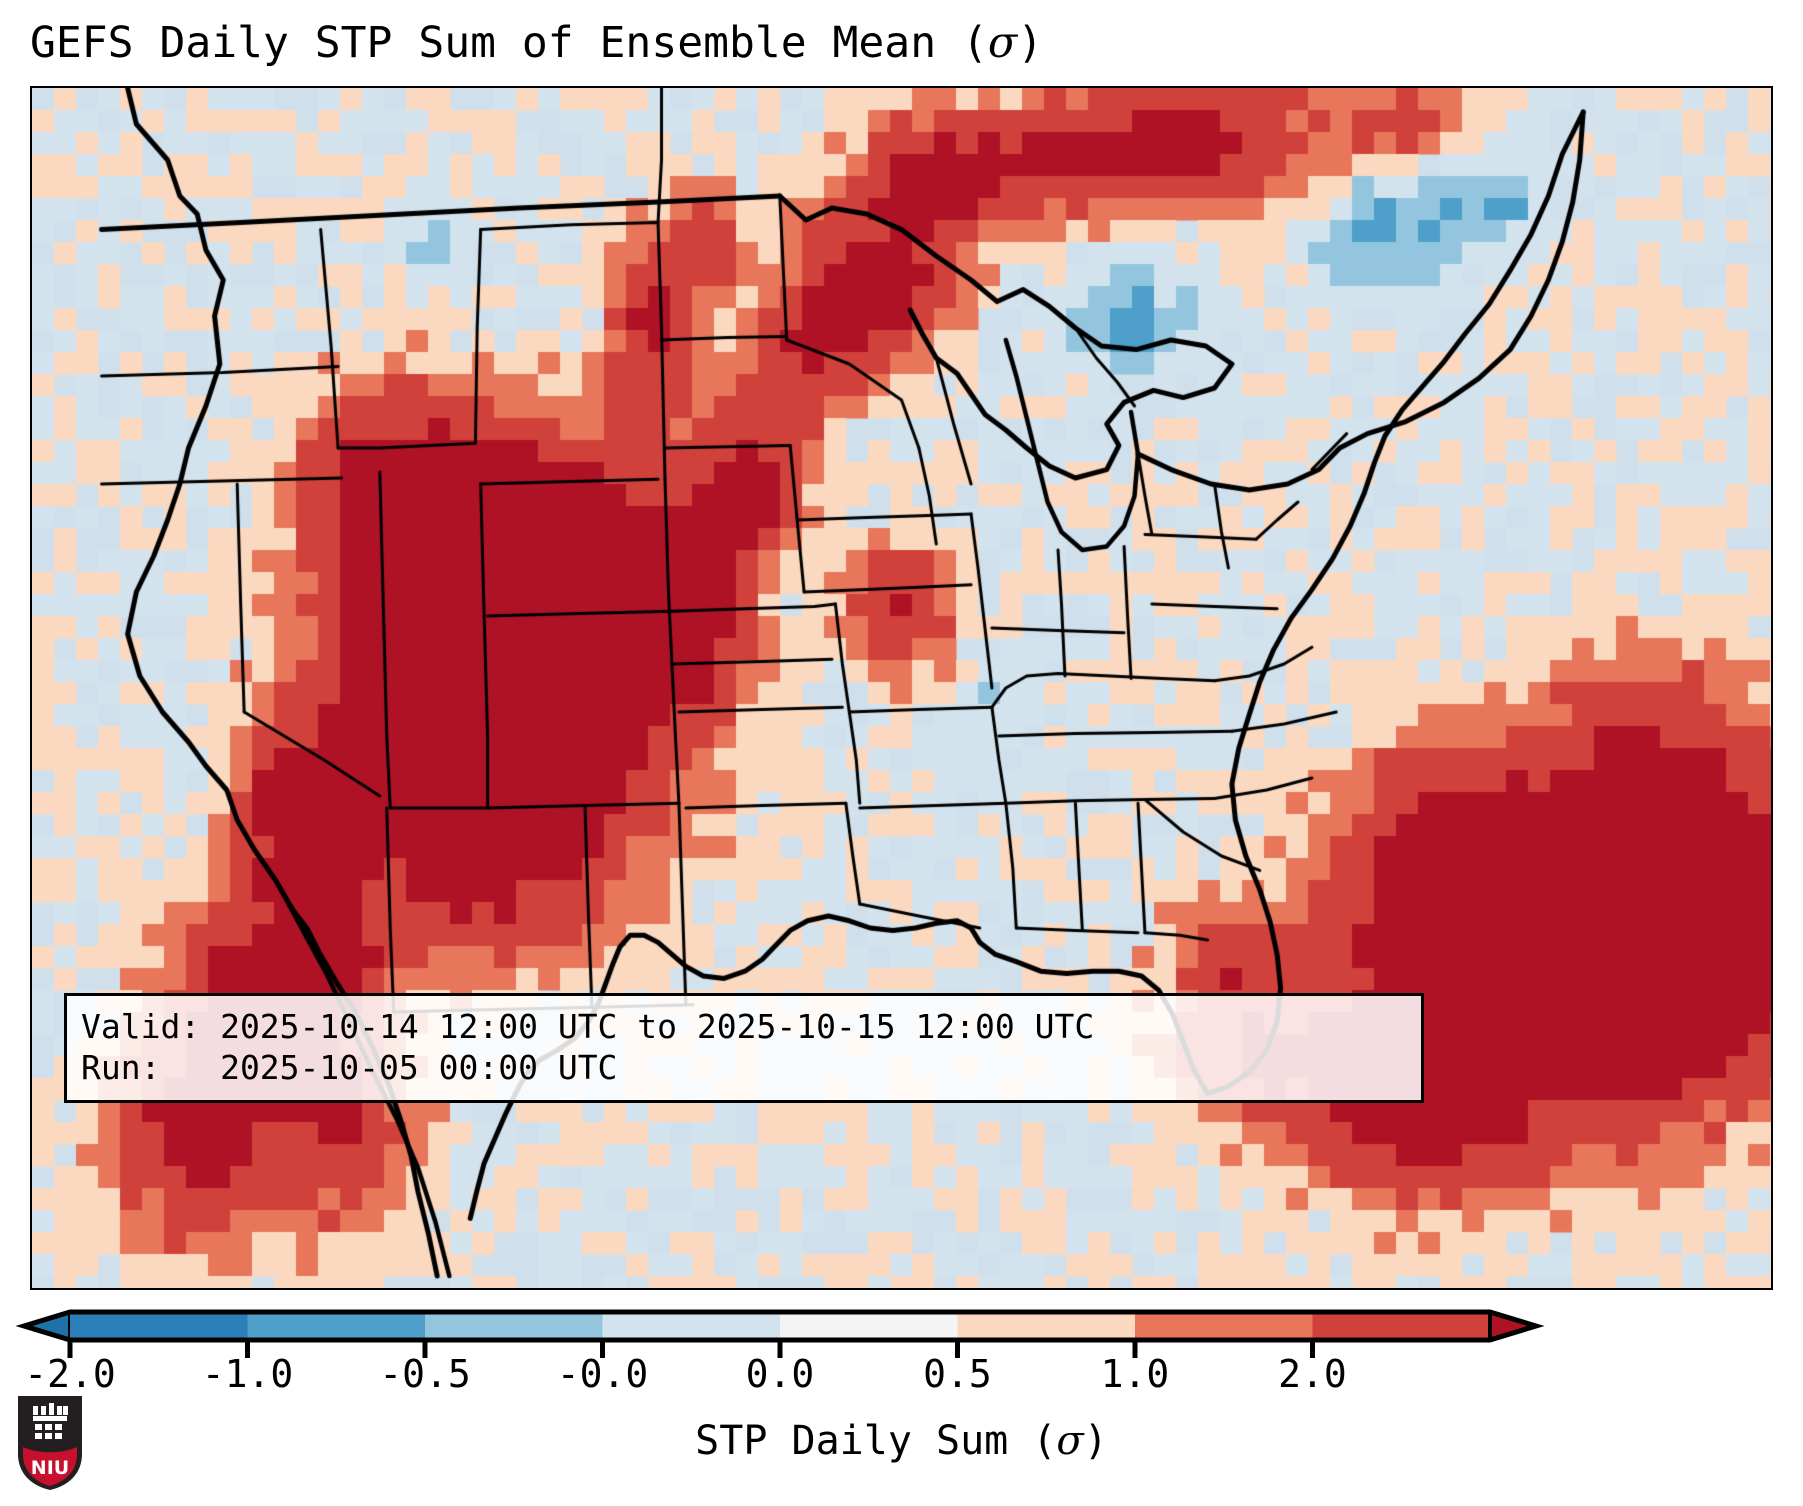 The width and height of the screenshot is (1803, 1506). I want to click on colorbar-sigma-symbol: σ, so click(1070, 1441).